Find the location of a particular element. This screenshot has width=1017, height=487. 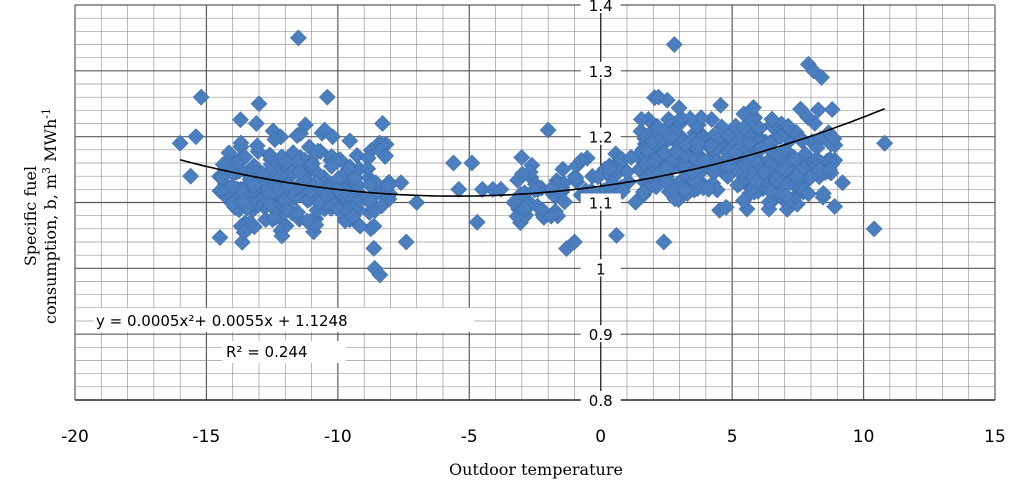

x-tick-labels: -20 -15 -10 -5 0 5 10 15 is located at coordinates (533, 437).